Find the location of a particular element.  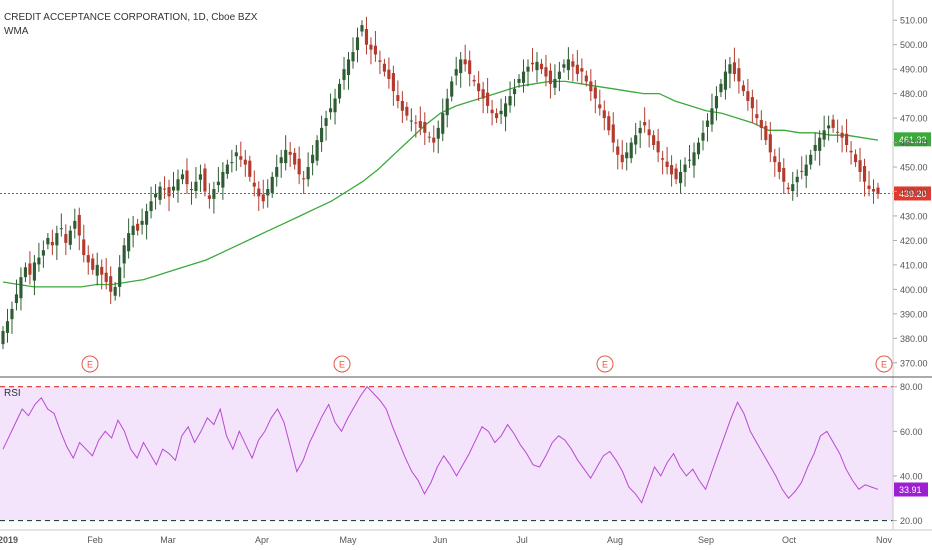

x-tick-label: Jul is located at coordinates (522, 540).